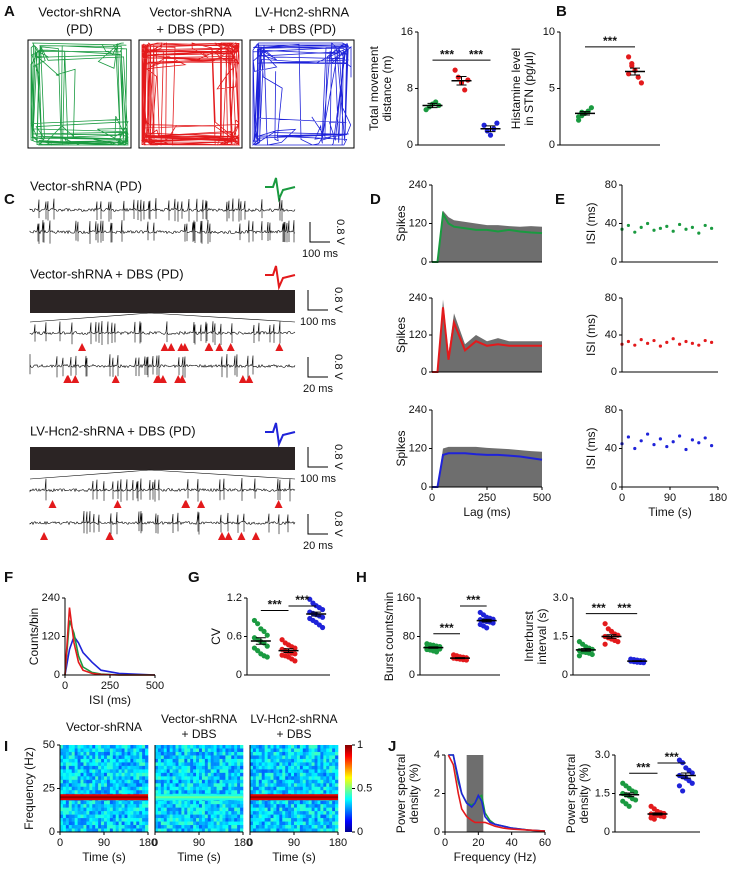 The height and width of the screenshot is (875, 736). I want to click on y-tick-label: 25, so click(49, 788).